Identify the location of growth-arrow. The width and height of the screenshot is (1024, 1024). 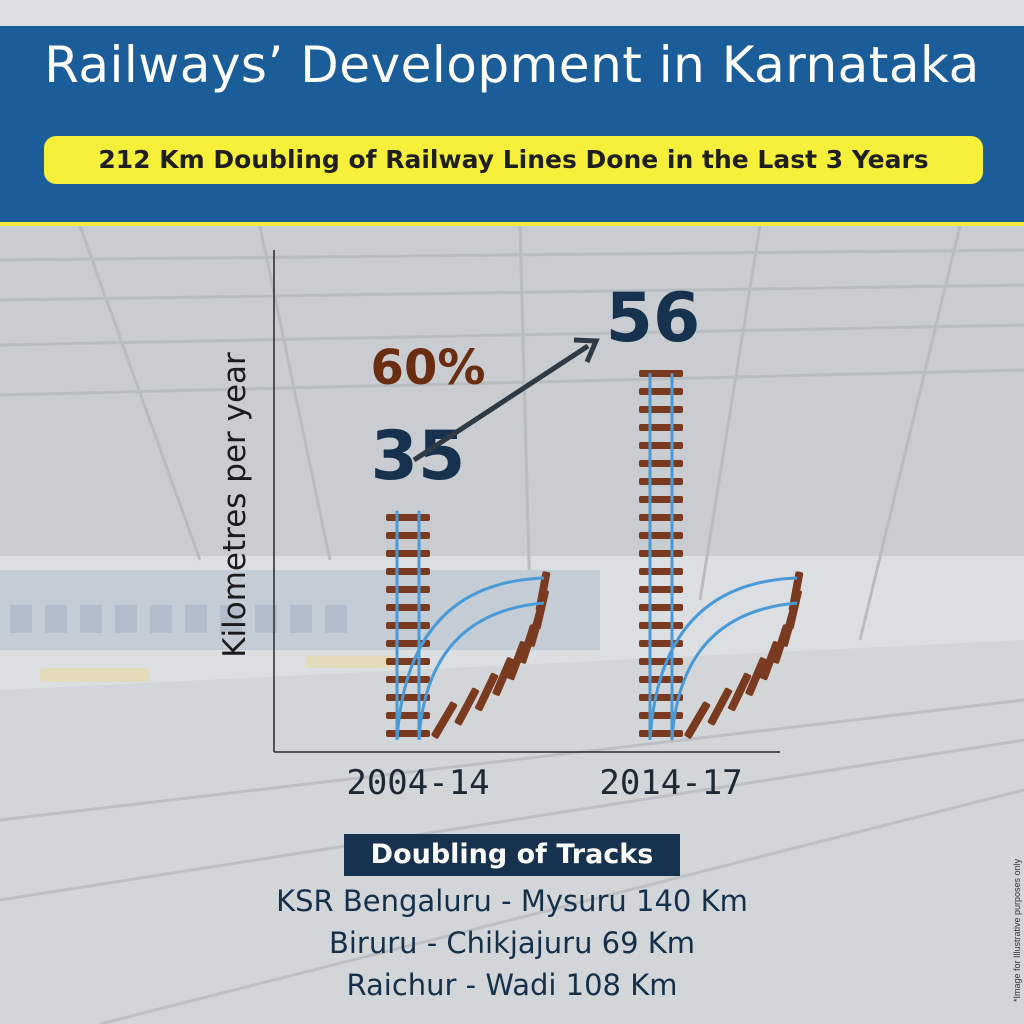
(506, 400).